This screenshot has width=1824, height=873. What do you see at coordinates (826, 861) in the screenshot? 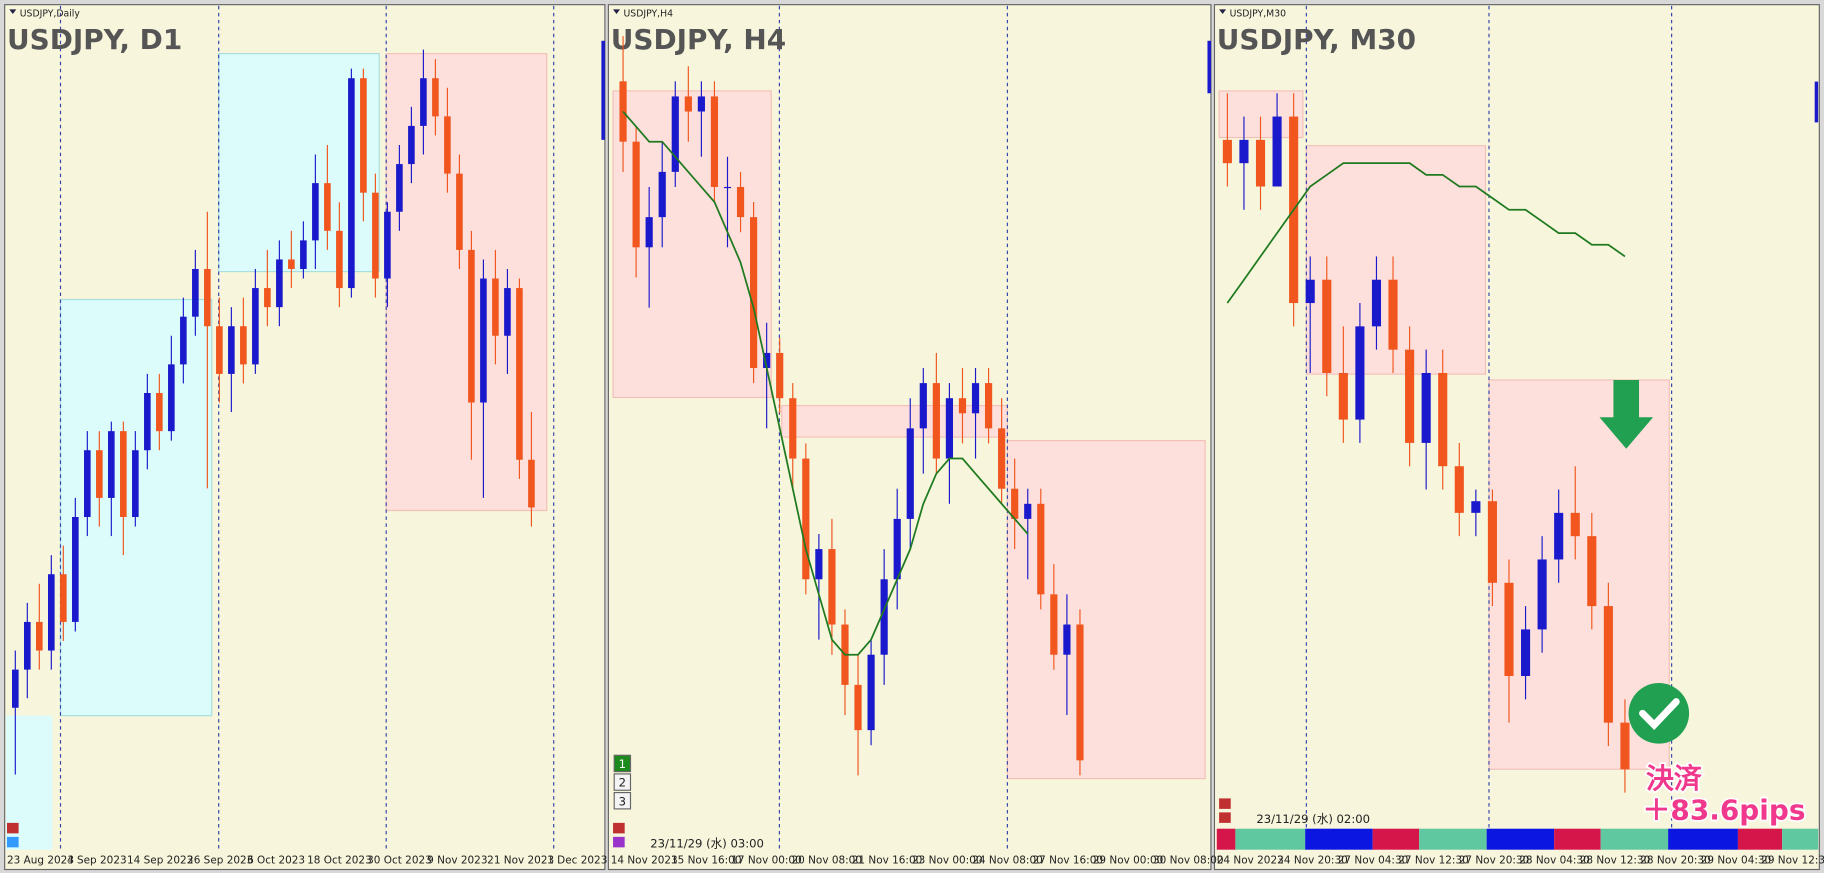
I see `x-tick-label: 20 Nov 08:00` at bounding box center [826, 861].